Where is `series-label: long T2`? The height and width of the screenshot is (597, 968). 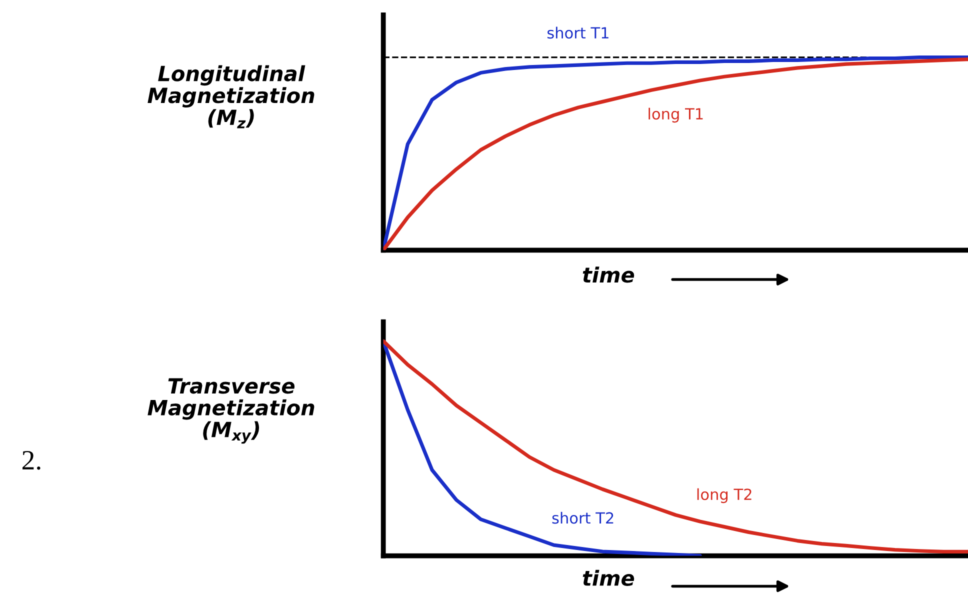
series-label: long T2 is located at coordinates (724, 496).